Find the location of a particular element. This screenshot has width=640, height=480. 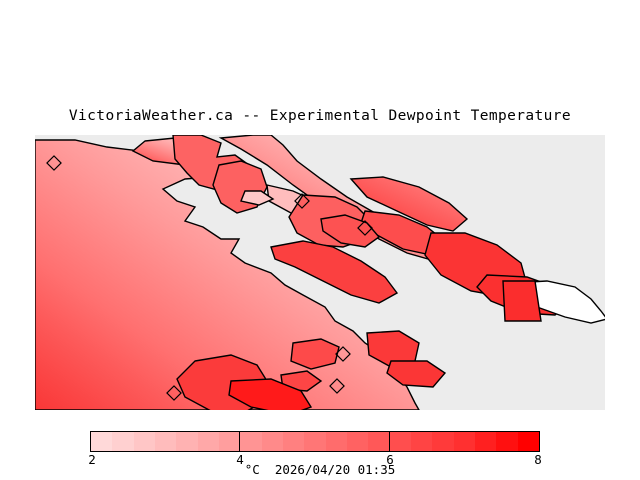

colorbar-gradient is located at coordinates (315, 441).